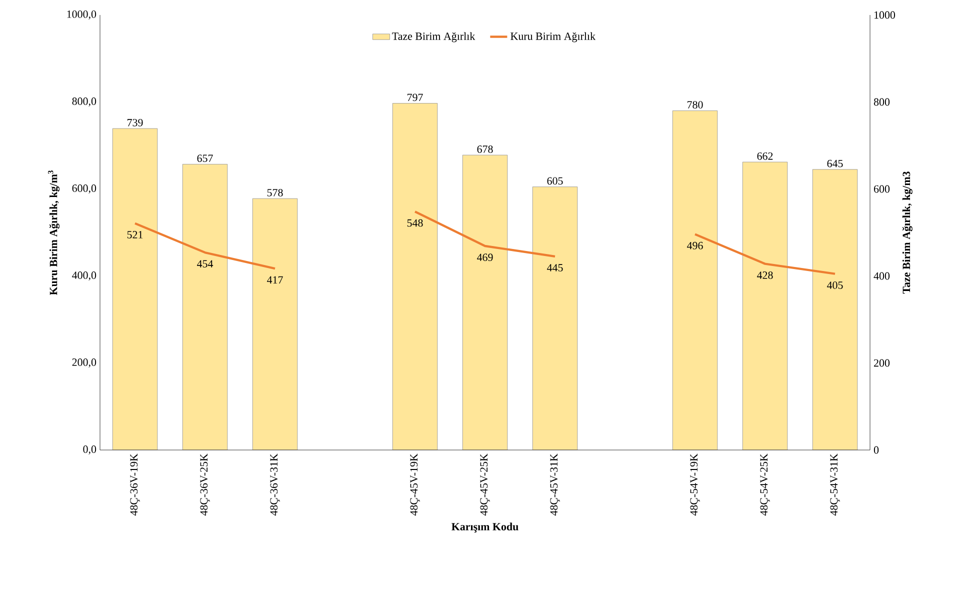 The image size is (979, 608). I want to click on data-label: 521, so click(135, 234).